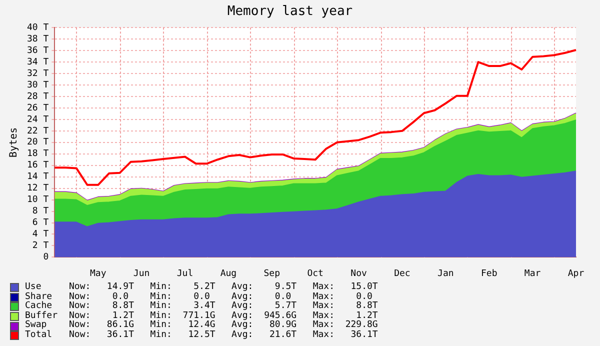 The image size is (600, 346). What do you see at coordinates (38, 27) in the screenshot?
I see `y-tick-label: 40 T` at bounding box center [38, 27].